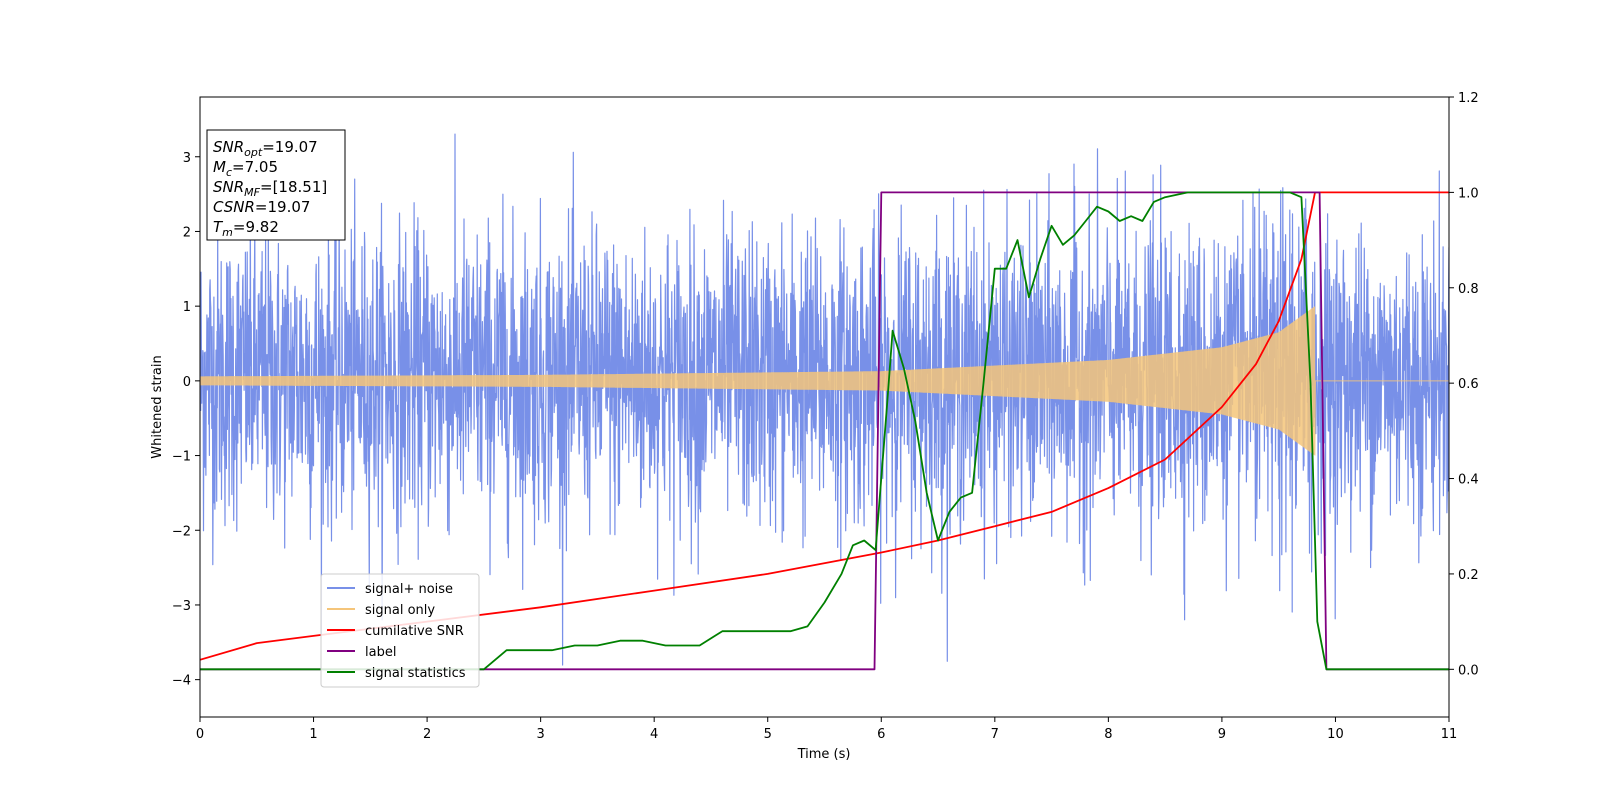 This screenshot has height=800, width=1600. Describe the element at coordinates (768, 734) in the screenshot. I see `x-tick-label: 5` at that location.